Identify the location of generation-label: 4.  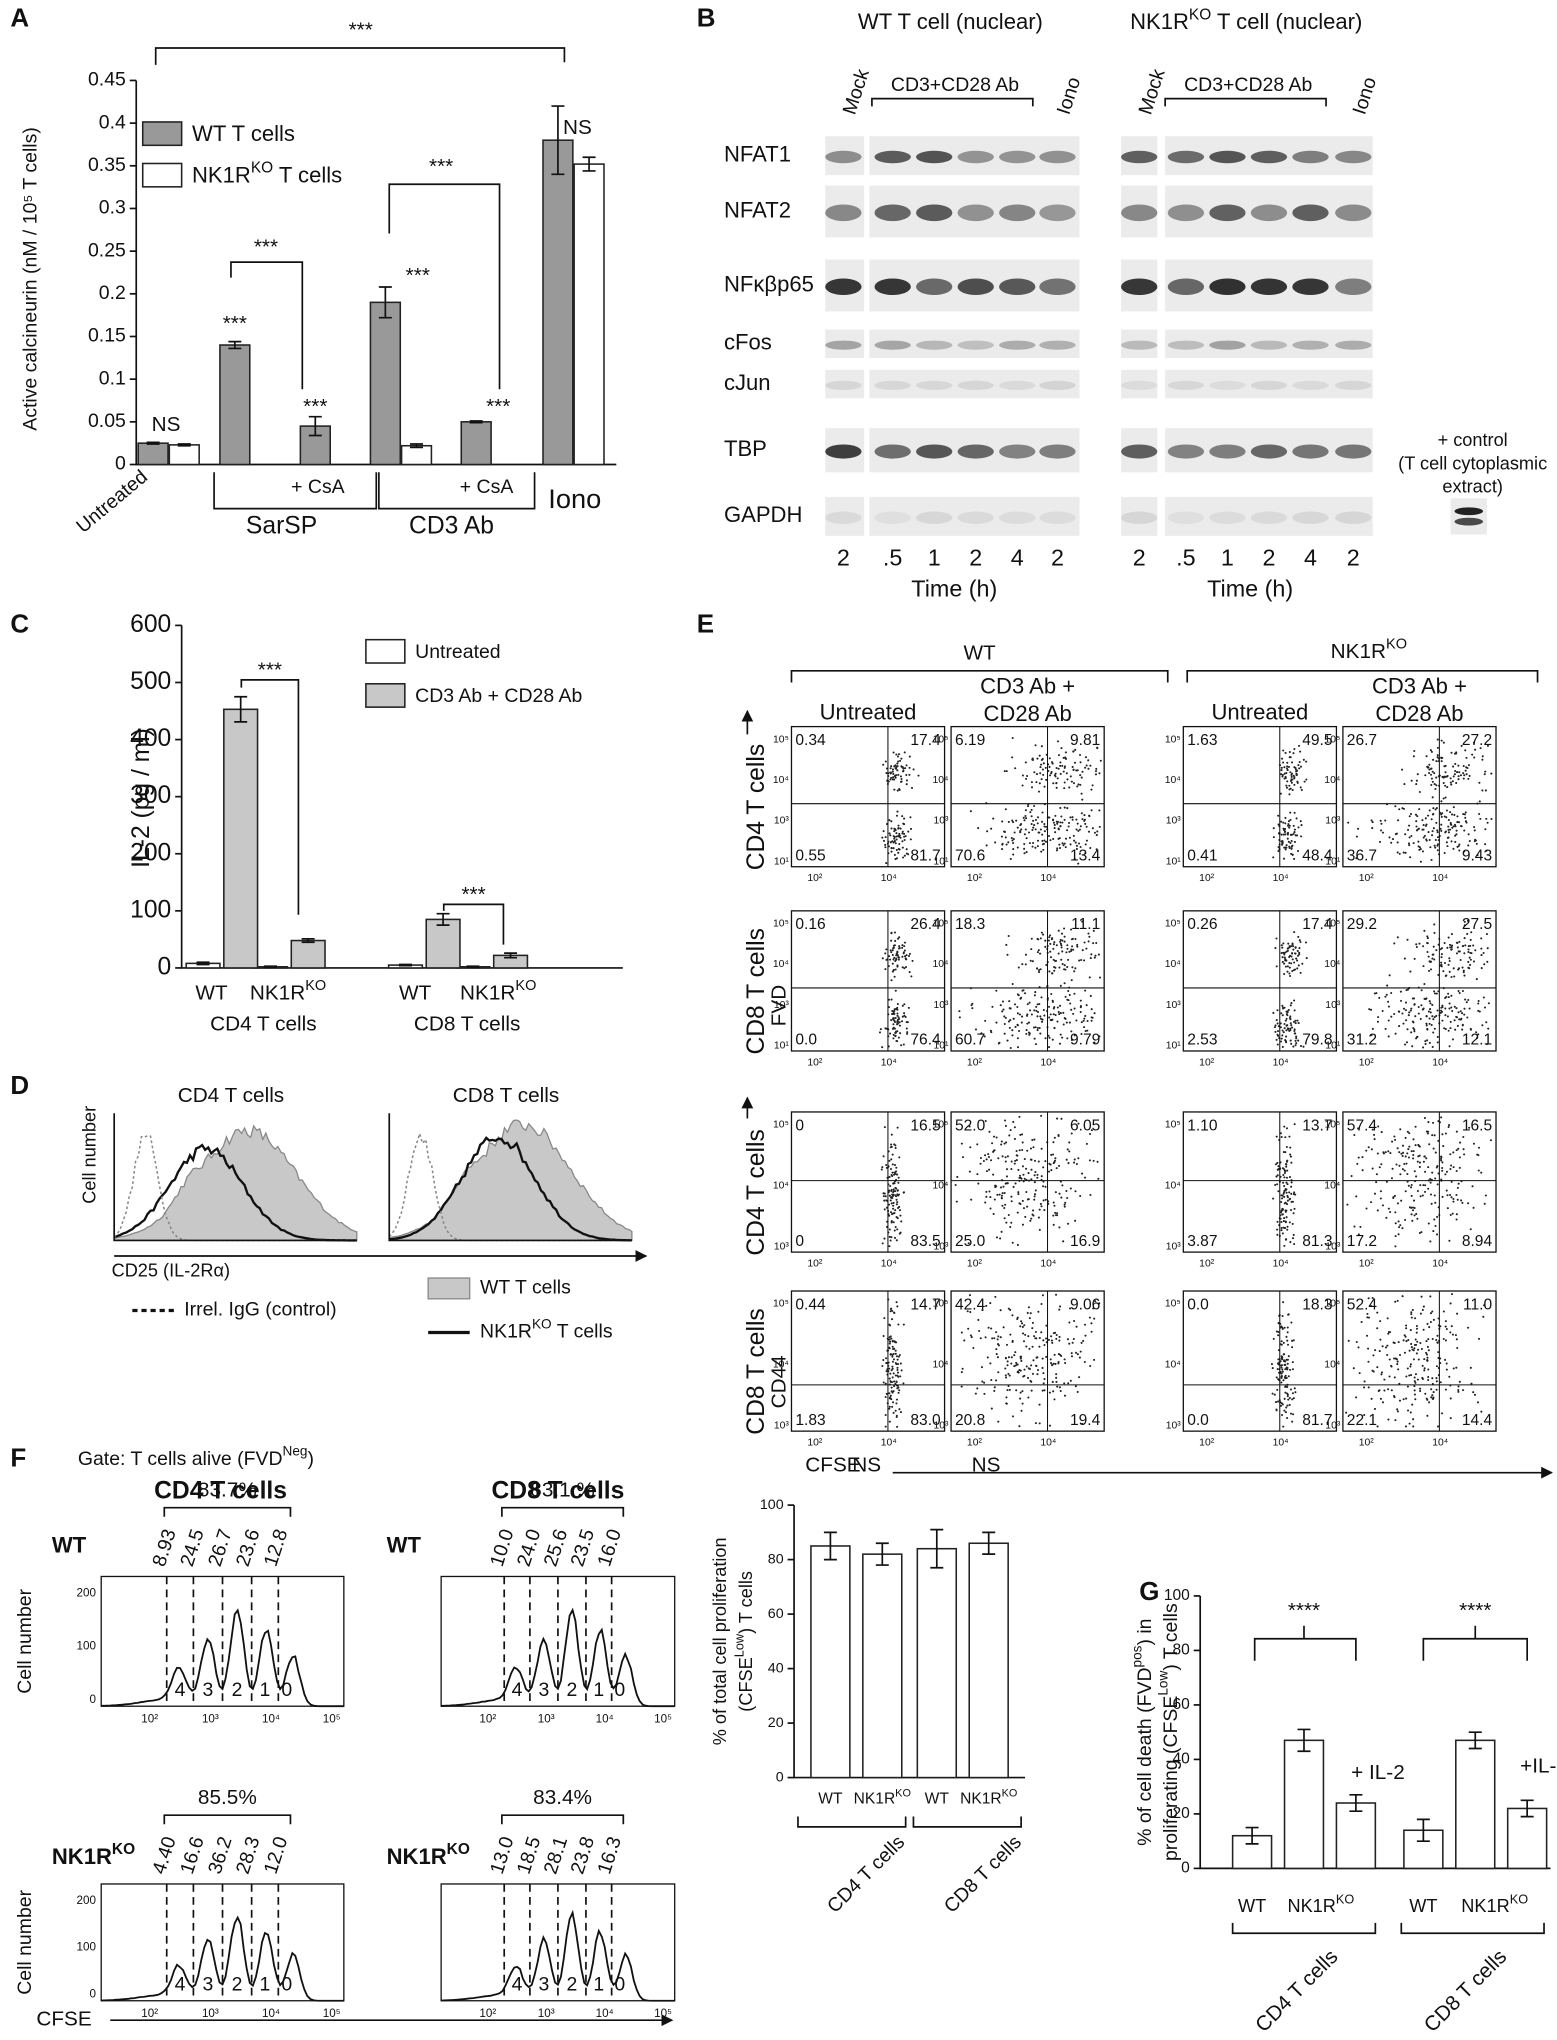
(180, 1690).